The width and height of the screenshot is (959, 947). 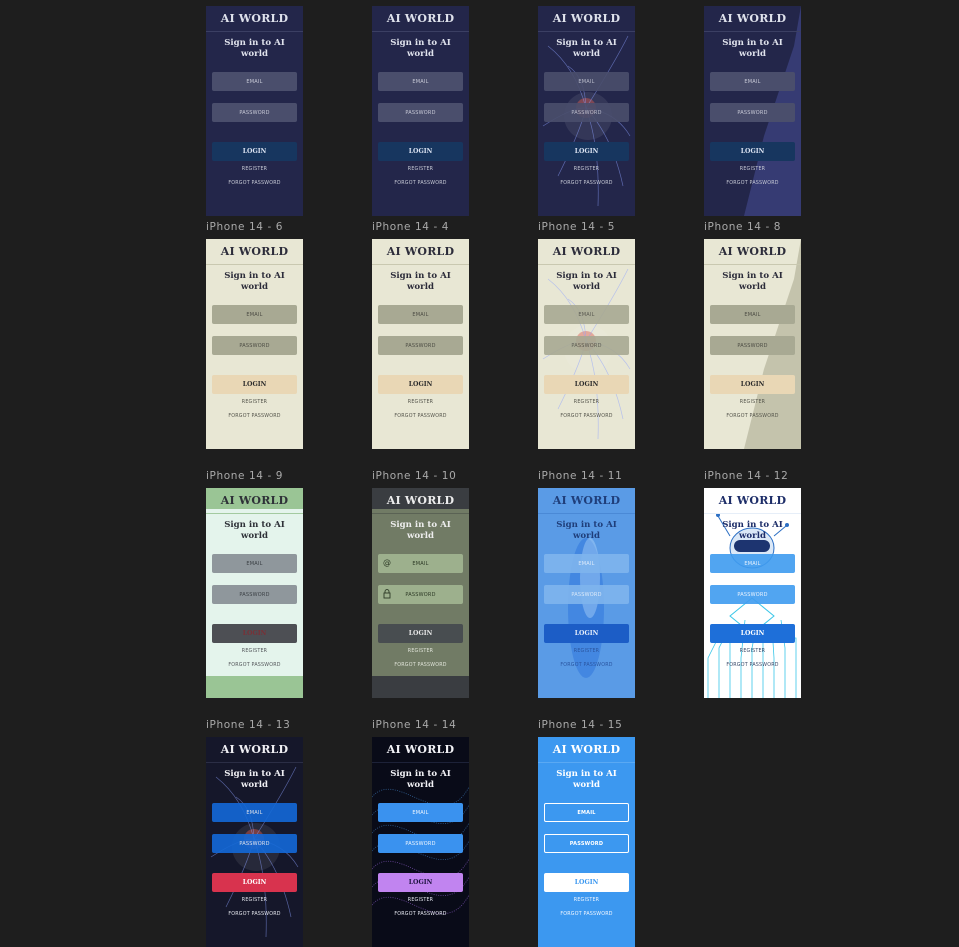 I want to click on artboard-label: iPhone 14 - 15, so click(x=580, y=725).